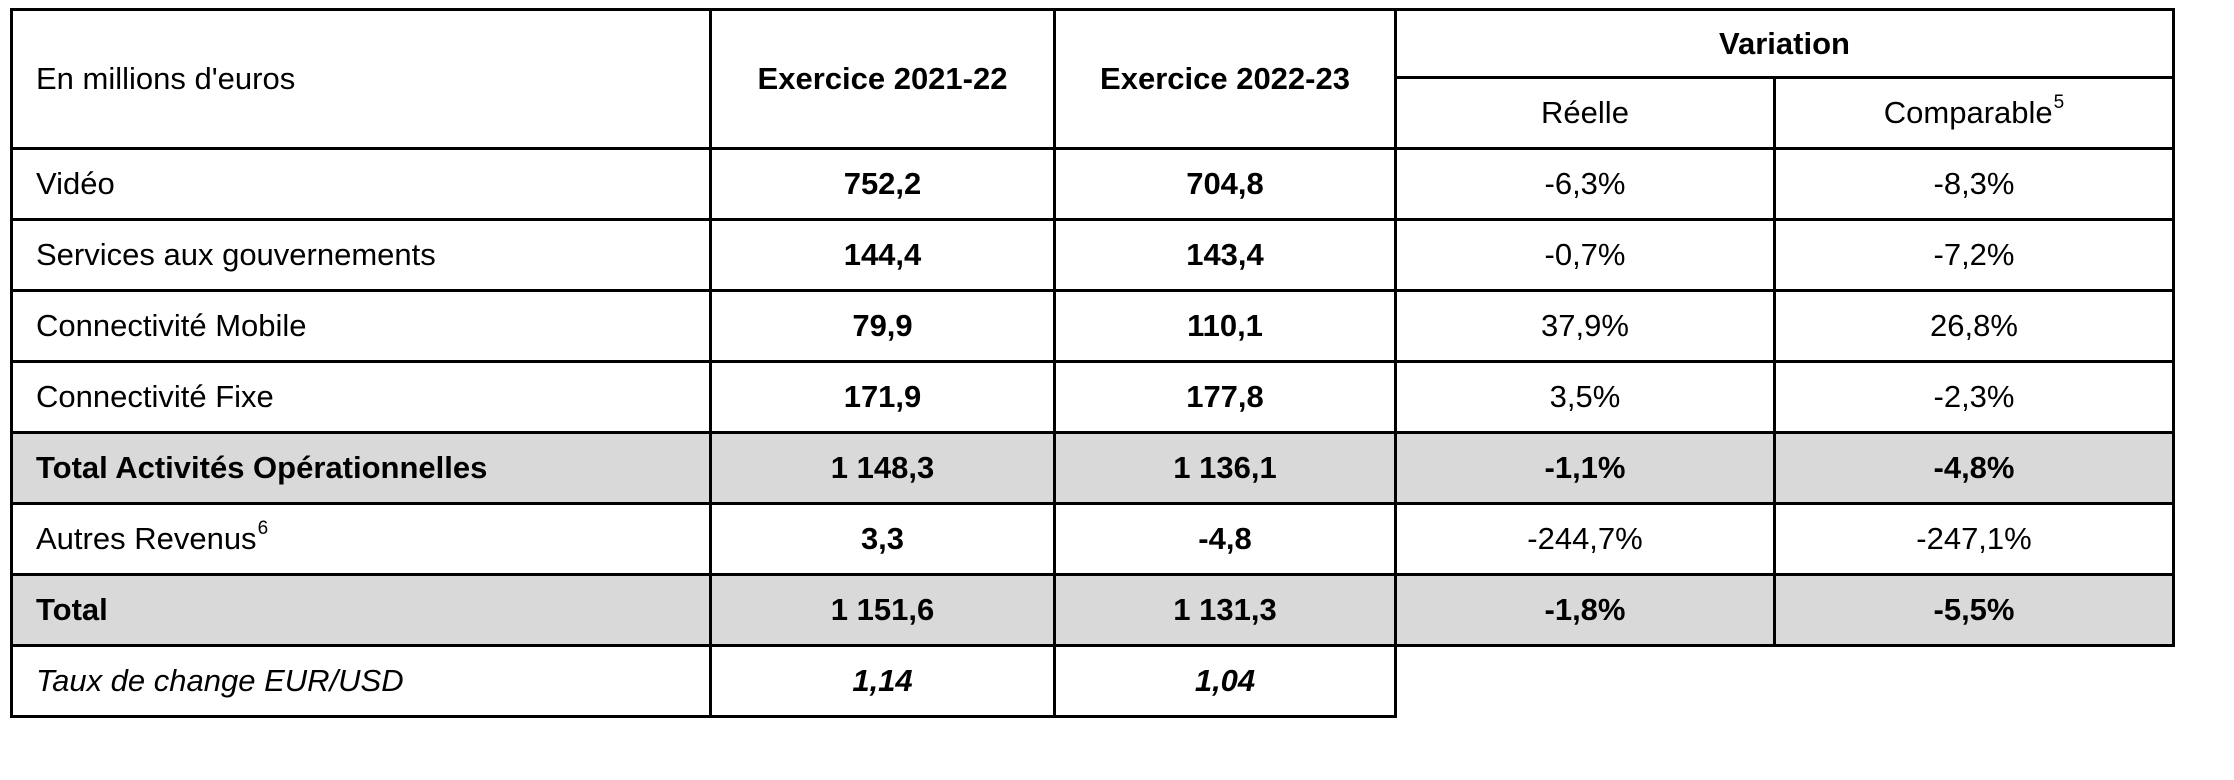 Image resolution: width=2234 pixels, height=780 pixels. Describe the element at coordinates (1226, 327) in the screenshot. I see `value-2022-23-cell: 110,1` at that location.